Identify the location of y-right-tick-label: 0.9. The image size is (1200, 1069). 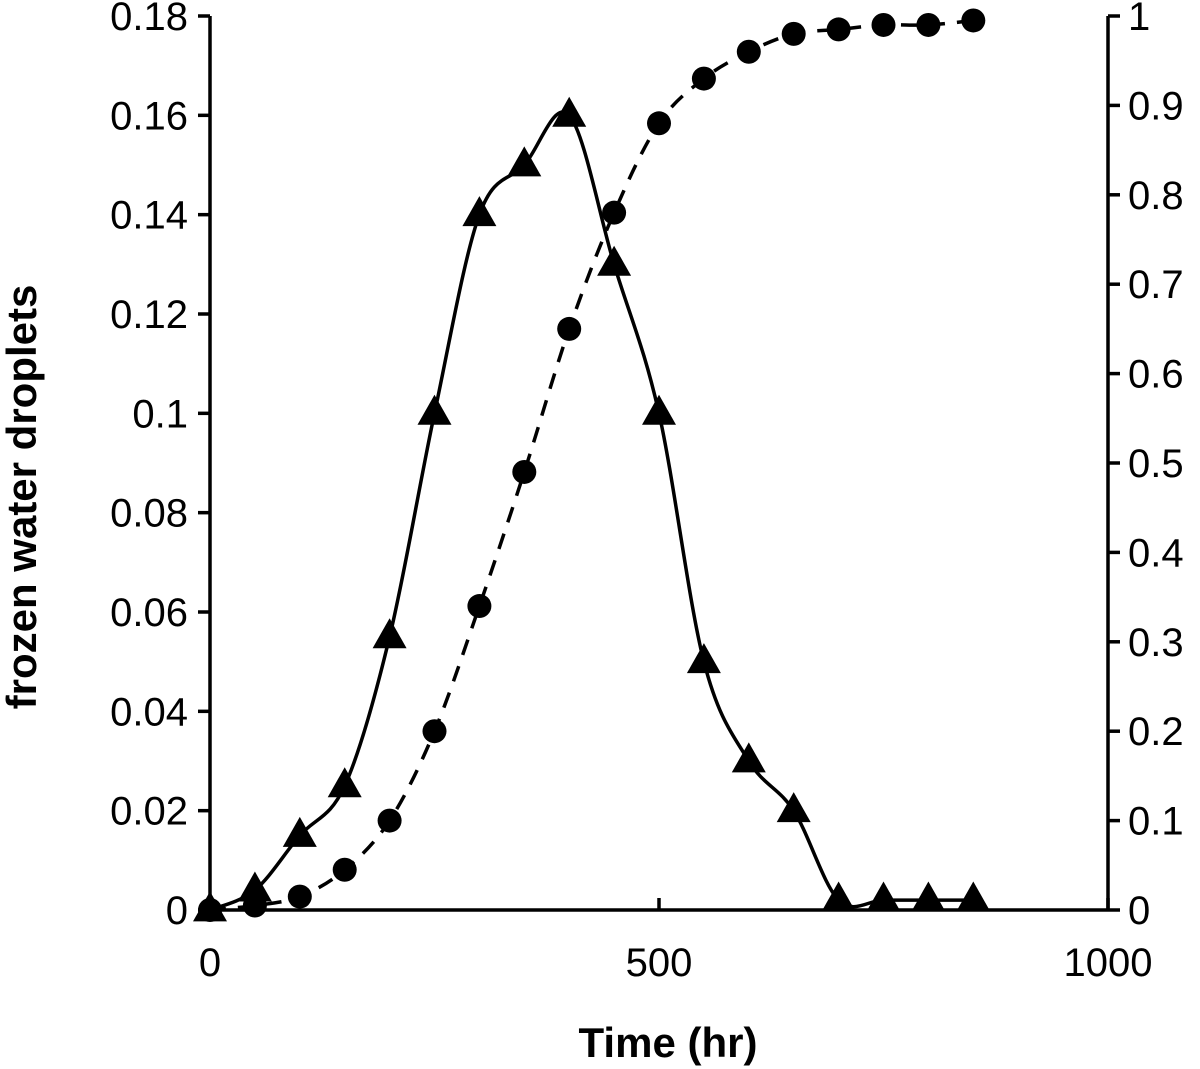
(1156, 106).